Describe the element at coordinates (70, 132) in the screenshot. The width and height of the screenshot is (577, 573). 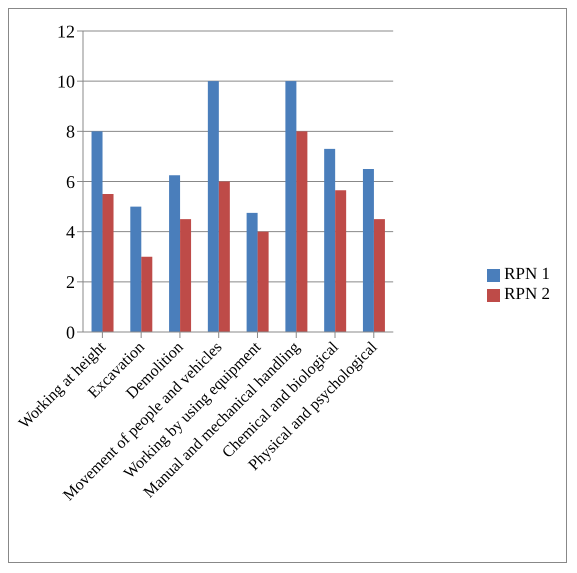
I see `y-tick-label: 8` at that location.